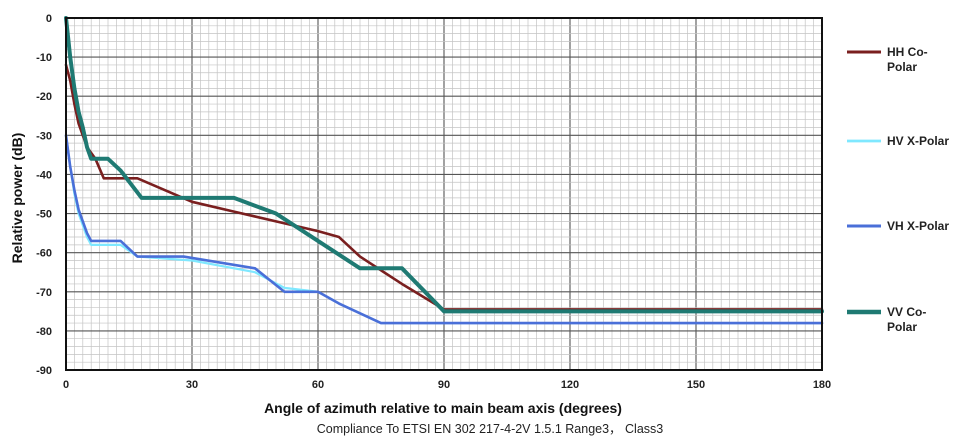  Describe the element at coordinates (918, 226) in the screenshot. I see `legend-label: VH X-Polar` at that location.